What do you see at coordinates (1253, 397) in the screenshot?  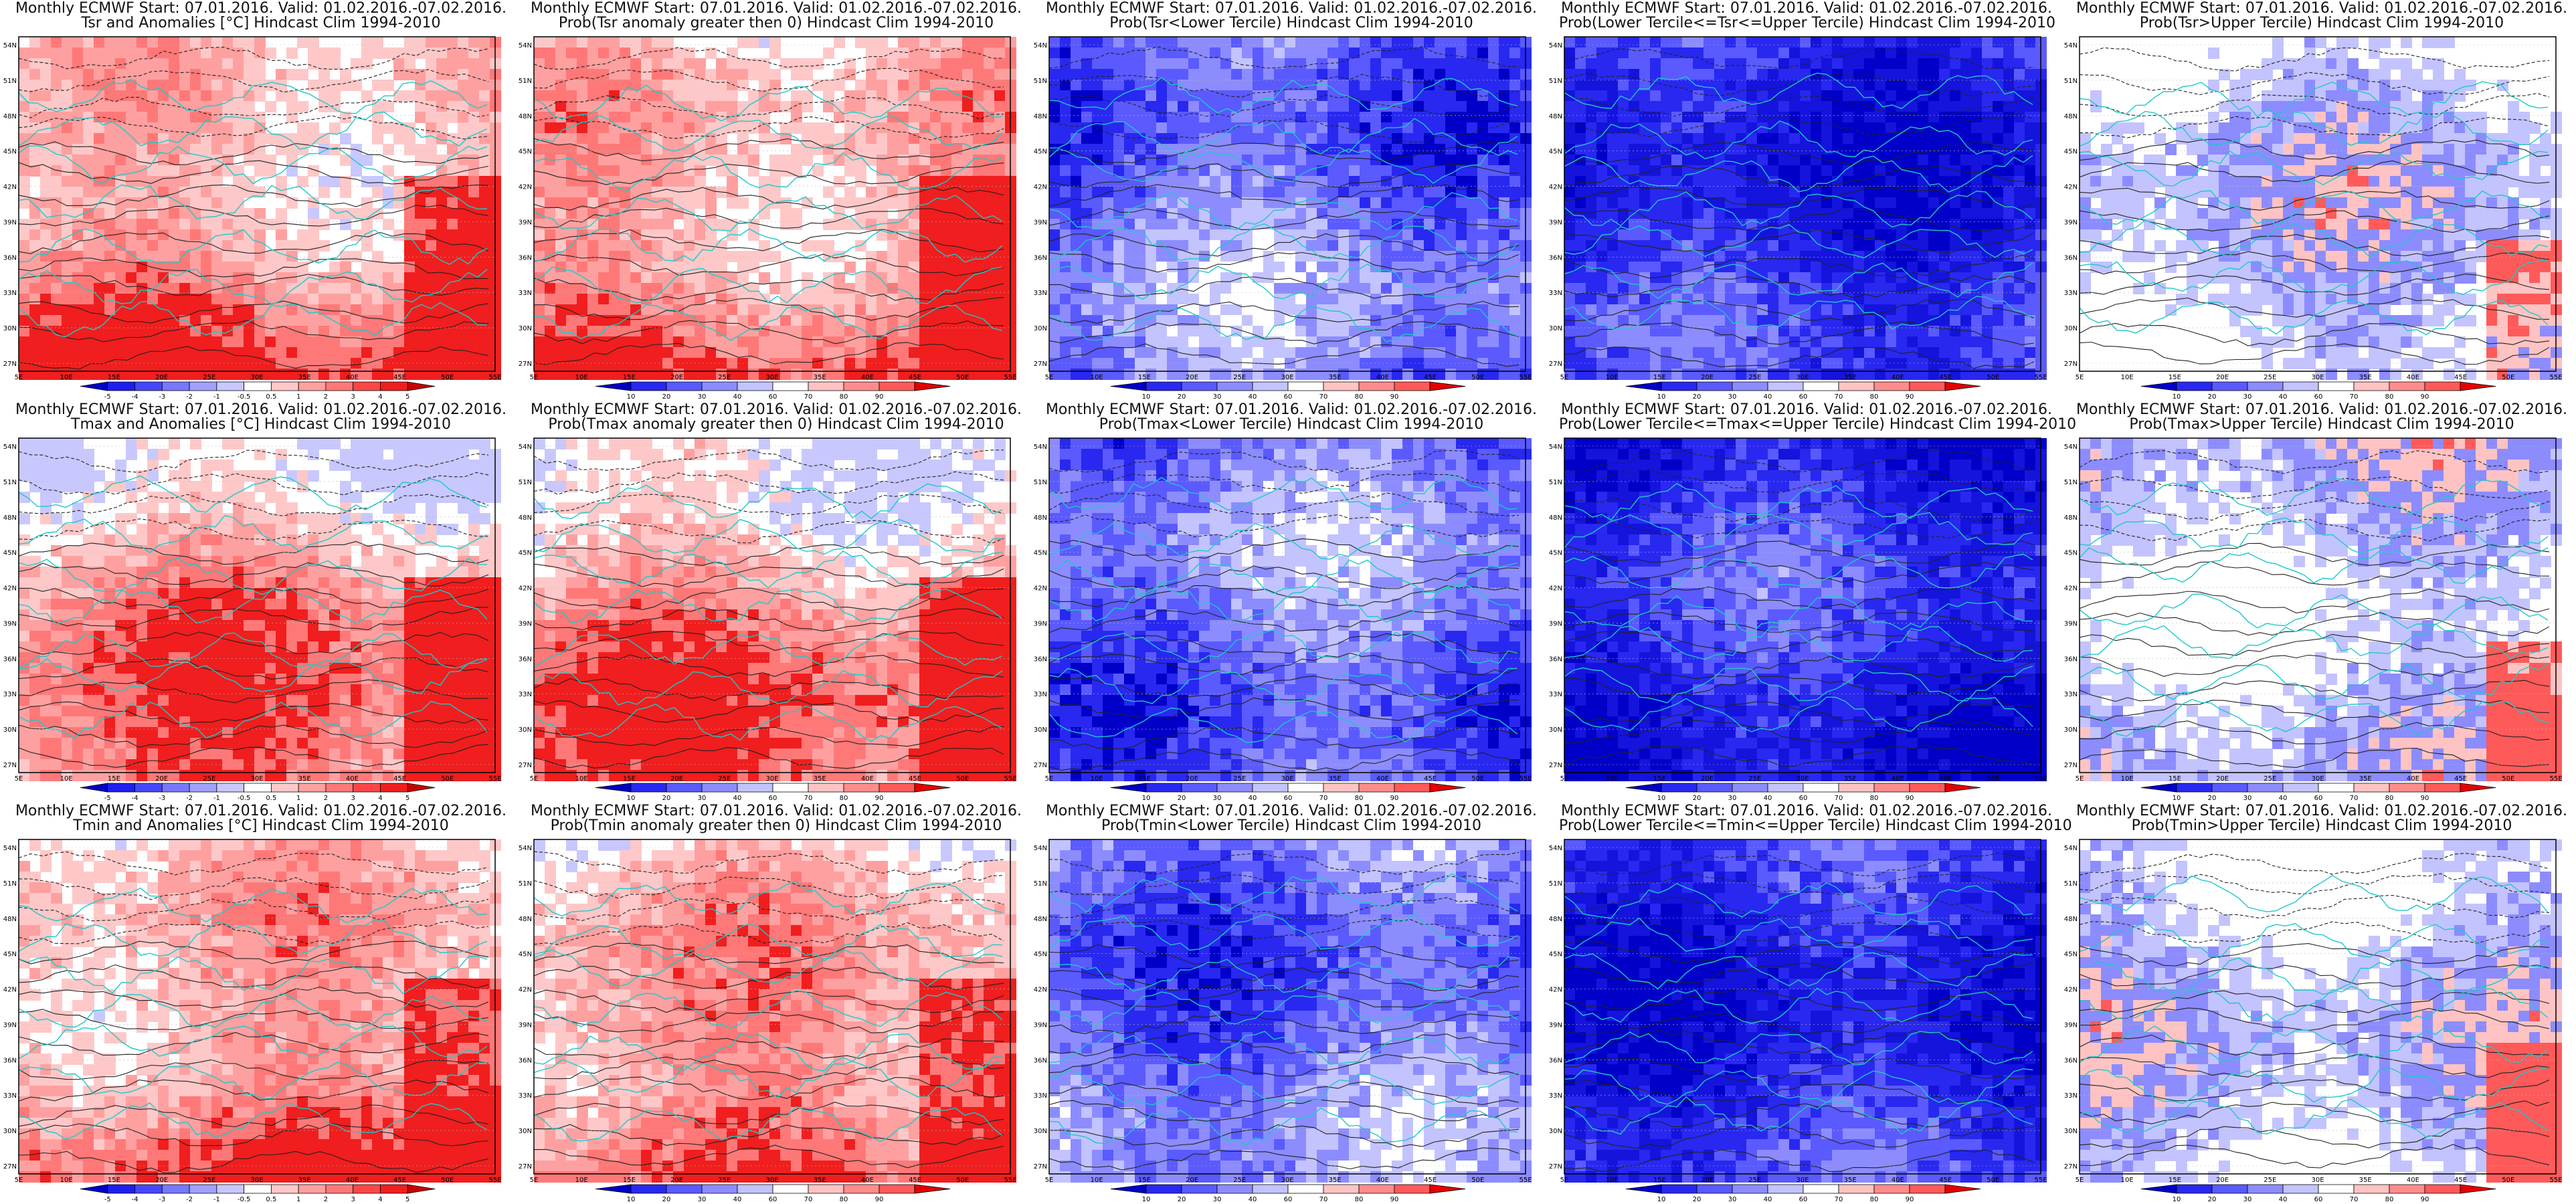 I see `colorbar-label: 40` at bounding box center [1253, 397].